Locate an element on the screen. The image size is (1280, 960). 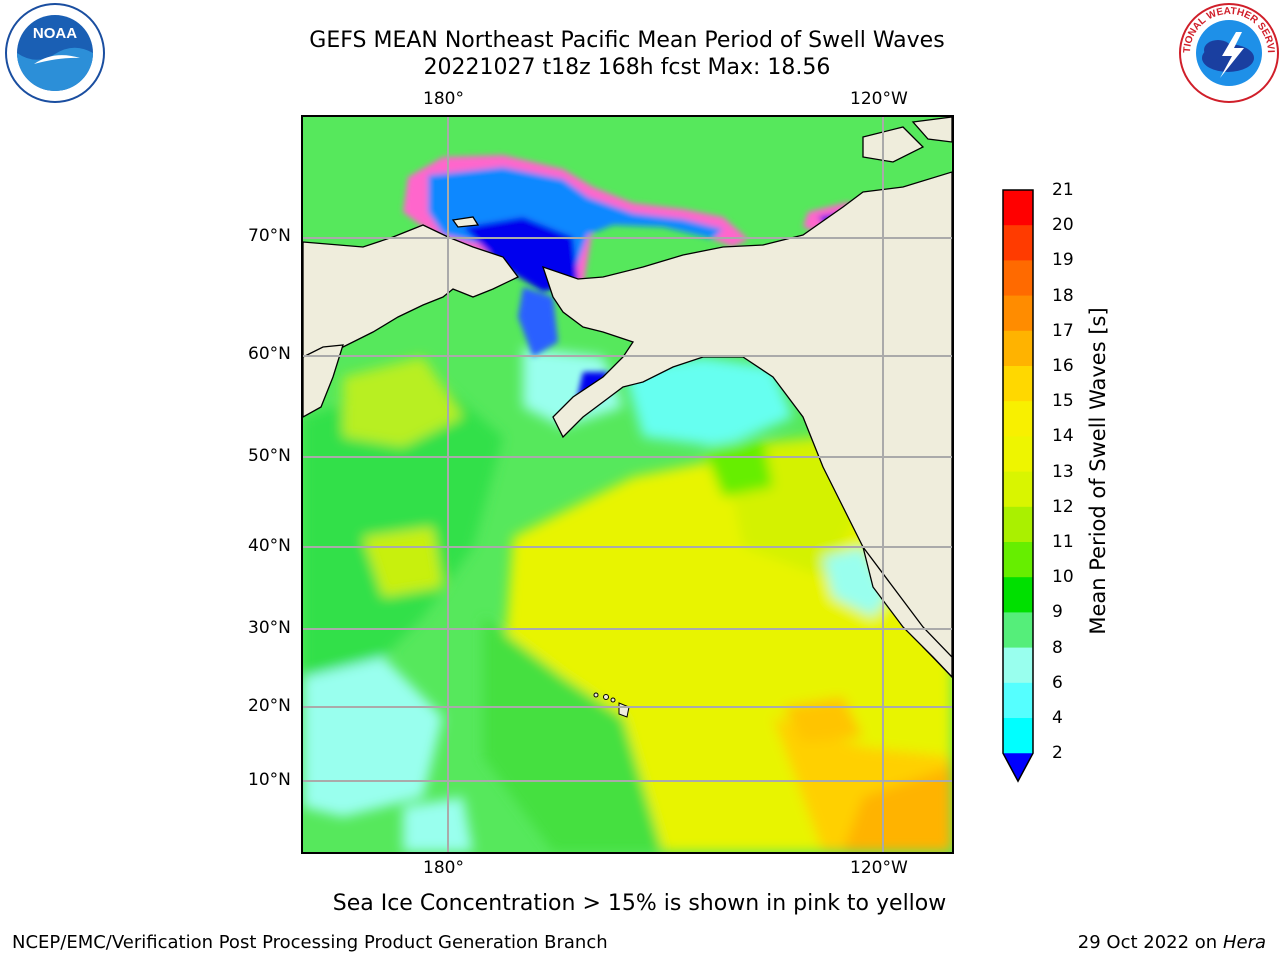
noaa-logo: NOAA is located at coordinates (55, 53).